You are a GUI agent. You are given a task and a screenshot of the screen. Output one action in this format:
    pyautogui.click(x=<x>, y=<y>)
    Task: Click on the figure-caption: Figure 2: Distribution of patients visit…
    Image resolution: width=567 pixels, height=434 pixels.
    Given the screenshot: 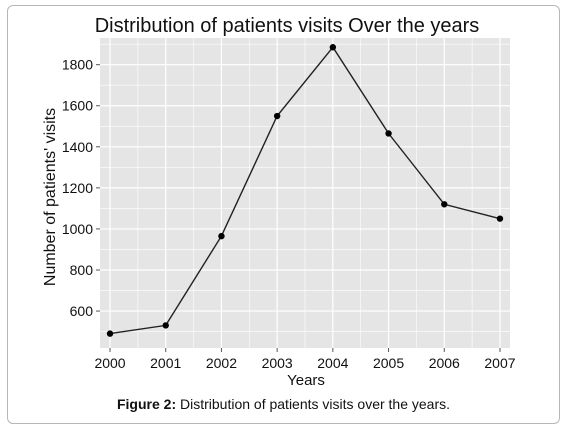 What is the action you would take?
    pyautogui.click(x=283, y=404)
    